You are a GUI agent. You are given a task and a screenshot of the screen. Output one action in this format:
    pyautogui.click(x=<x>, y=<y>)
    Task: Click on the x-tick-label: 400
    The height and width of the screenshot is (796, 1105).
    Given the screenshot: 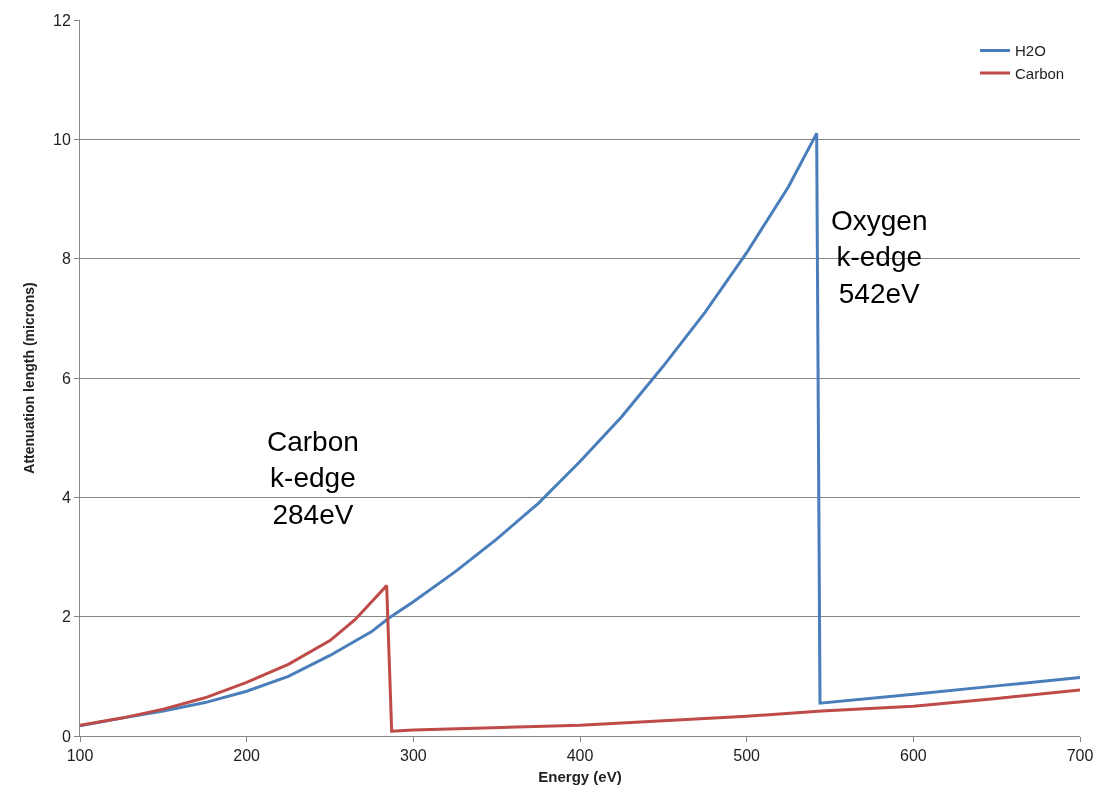 What is the action you would take?
    pyautogui.click(x=580, y=756)
    